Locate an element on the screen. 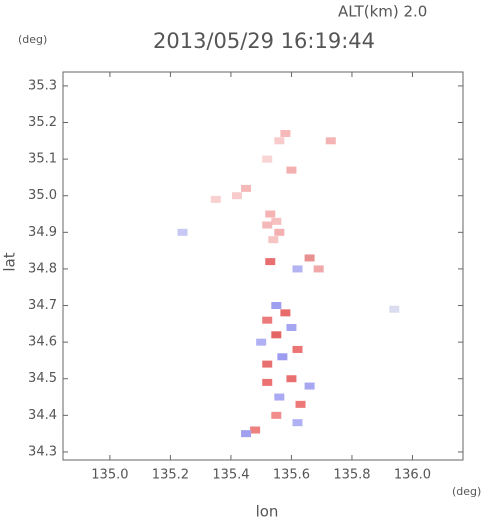  y-tick-label: 35.1 is located at coordinates (42, 159).